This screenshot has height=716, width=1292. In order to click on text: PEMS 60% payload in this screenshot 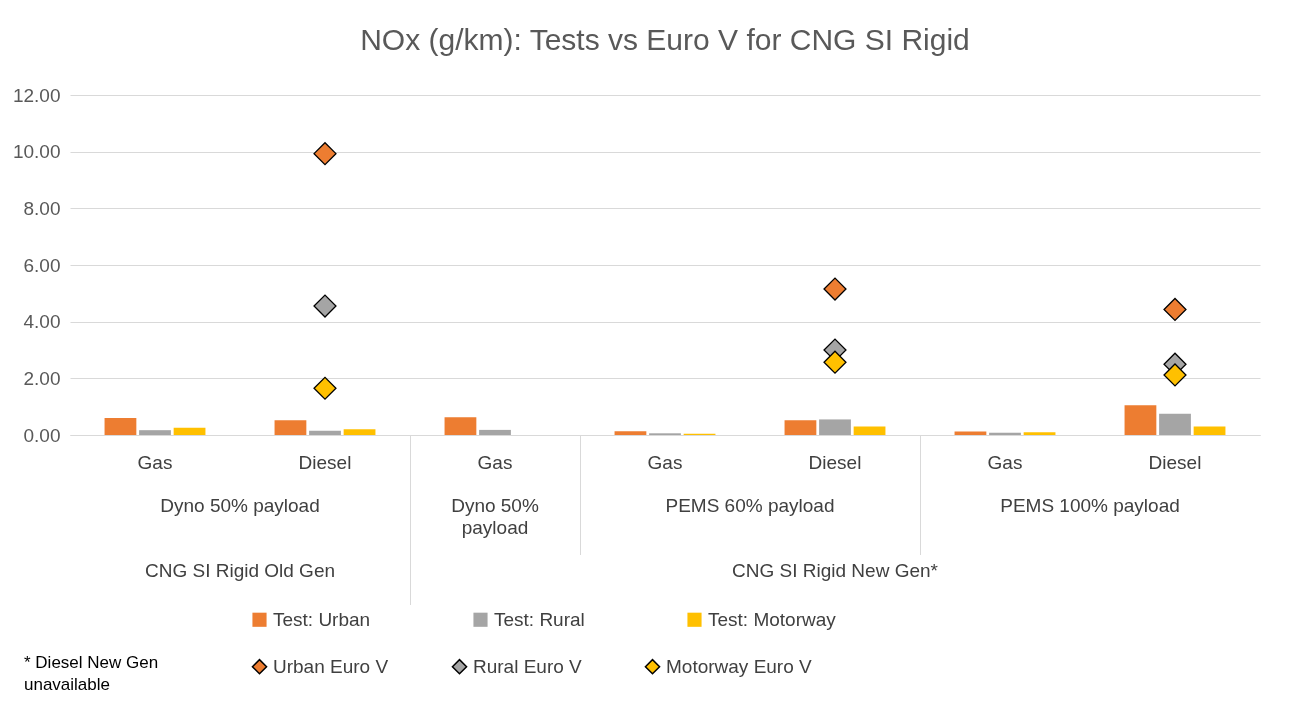, I will do `click(750, 506)`.